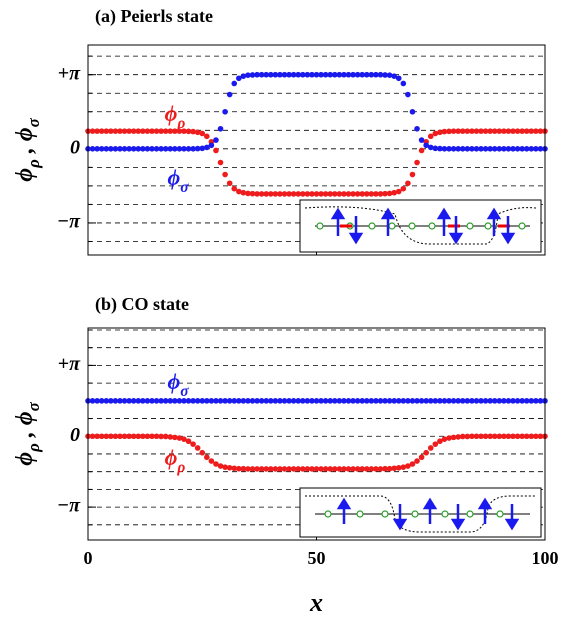  I want to click on series-label: ϕσ, so click(178, 180).